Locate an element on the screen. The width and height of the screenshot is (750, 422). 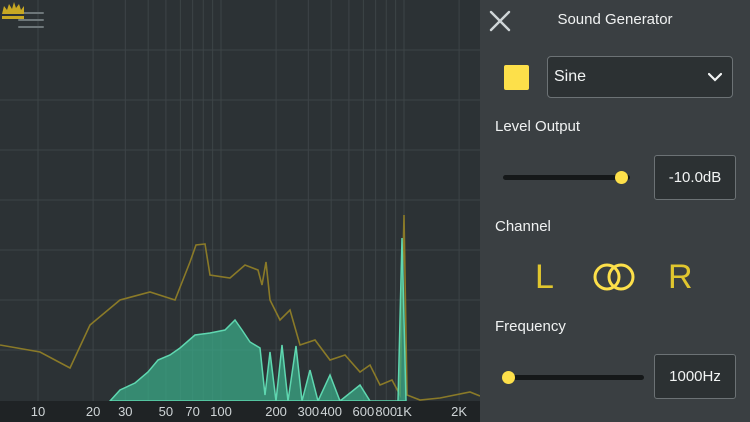
freq-tick-label: 200 is located at coordinates (276, 411).